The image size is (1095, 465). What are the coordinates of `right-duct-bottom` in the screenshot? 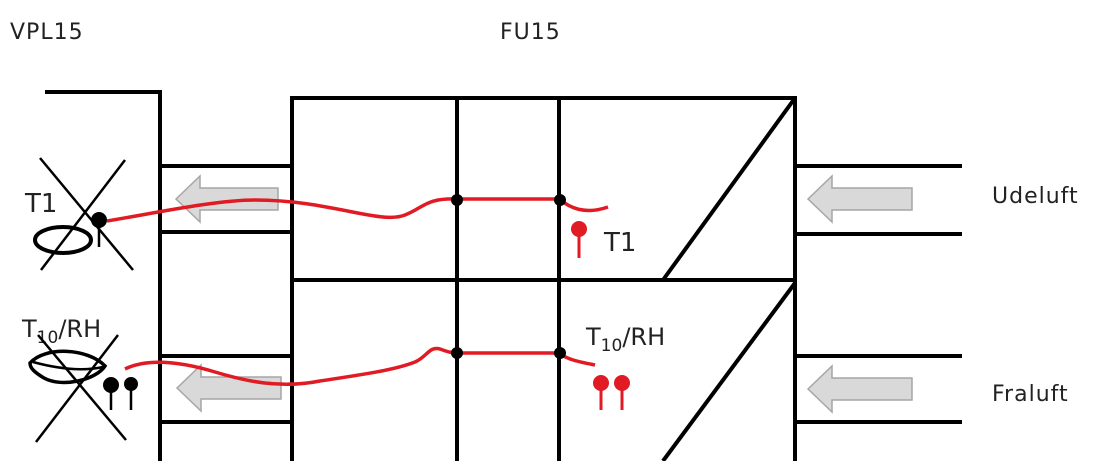 It's located at (878, 389).